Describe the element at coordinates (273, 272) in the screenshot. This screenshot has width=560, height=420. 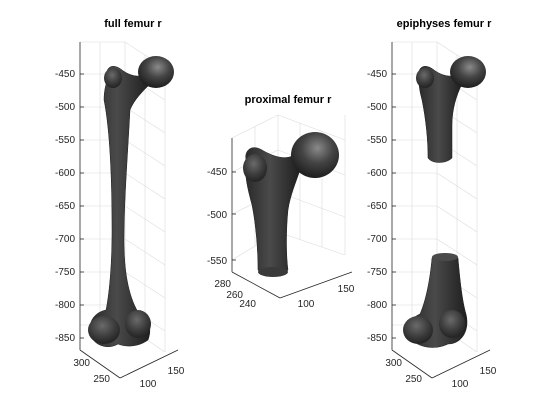
I see `shaft-cut-face` at that location.